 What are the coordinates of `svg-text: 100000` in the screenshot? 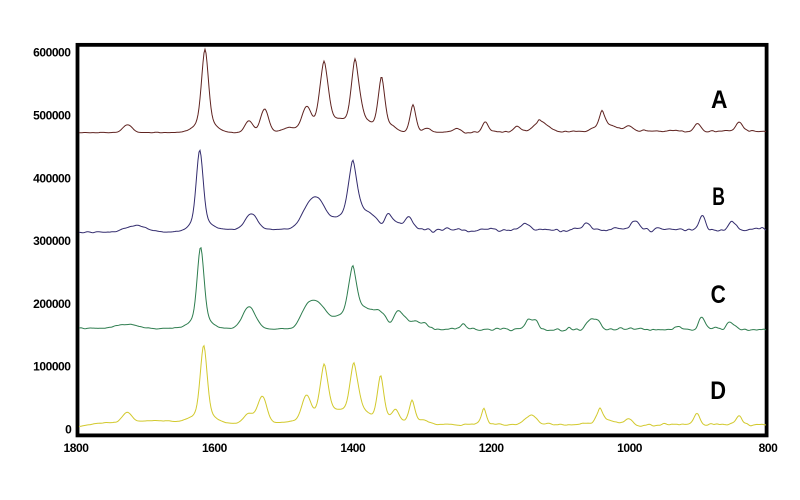 It's located at (52, 367).